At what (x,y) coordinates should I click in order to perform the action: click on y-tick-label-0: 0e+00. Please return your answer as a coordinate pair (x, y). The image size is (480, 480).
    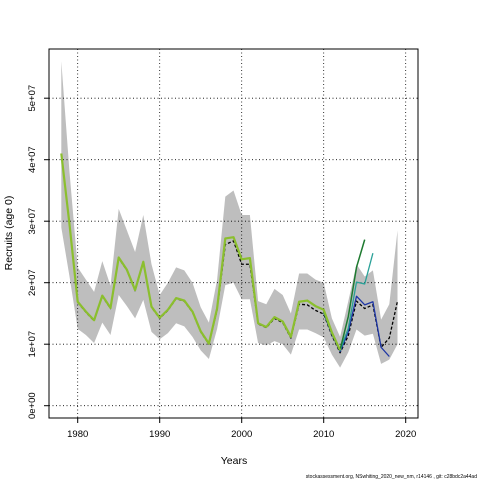
    Looking at the image, I should click on (32, 405).